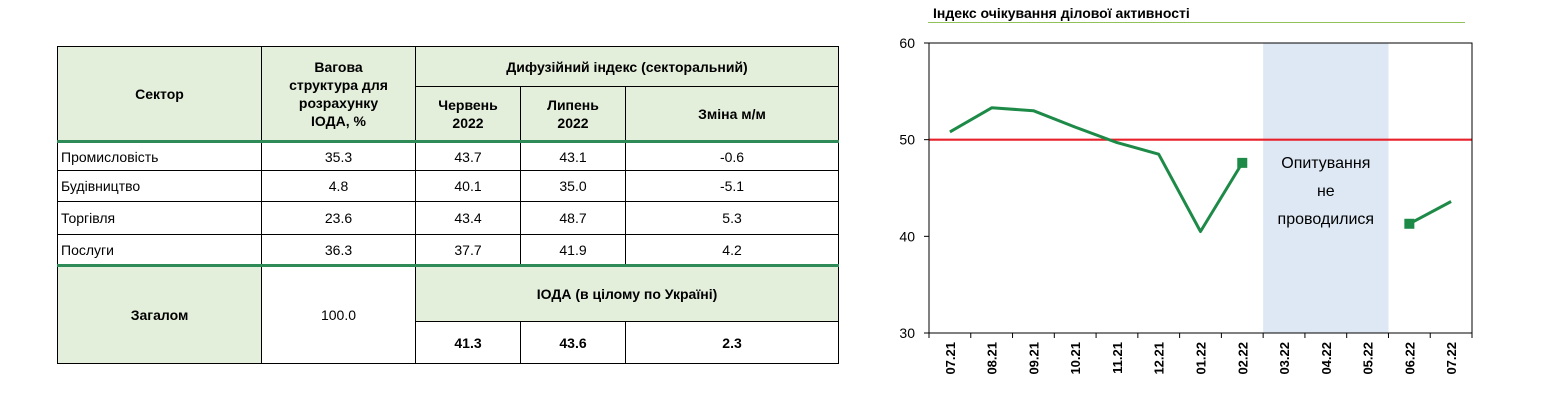 The image size is (1543, 403). What do you see at coordinates (159, 218) in the screenshot?
I see `row-sector: Торгівля` at bounding box center [159, 218].